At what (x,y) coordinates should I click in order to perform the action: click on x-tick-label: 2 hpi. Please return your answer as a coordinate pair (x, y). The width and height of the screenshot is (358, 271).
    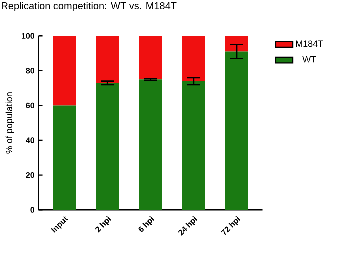
    Looking at the image, I should click on (104, 224).